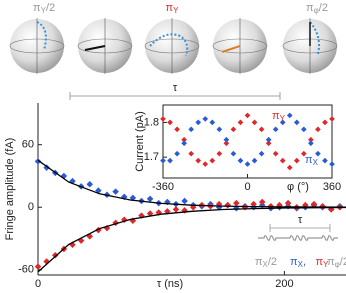  Describe the element at coordinates (284, 284) in the screenshot. I see `x-tick-label: 200` at that location.